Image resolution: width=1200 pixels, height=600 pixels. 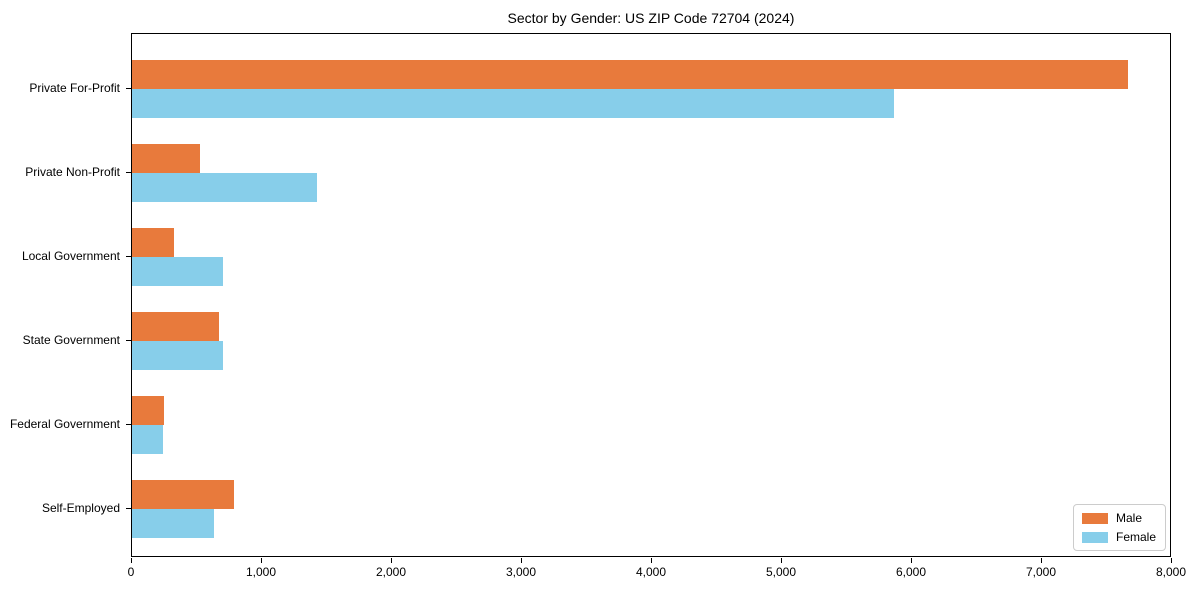 What do you see at coordinates (1171, 572) in the screenshot?
I see `x-tick-label: 8,000` at bounding box center [1171, 572].